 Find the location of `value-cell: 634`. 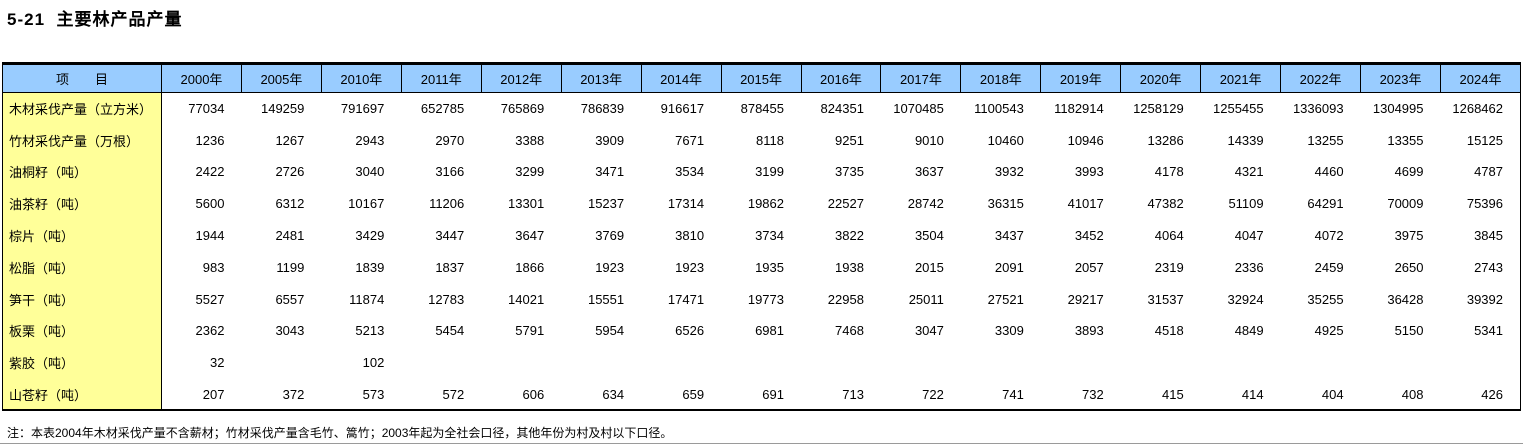

value-cell: 634 is located at coordinates (601, 394).